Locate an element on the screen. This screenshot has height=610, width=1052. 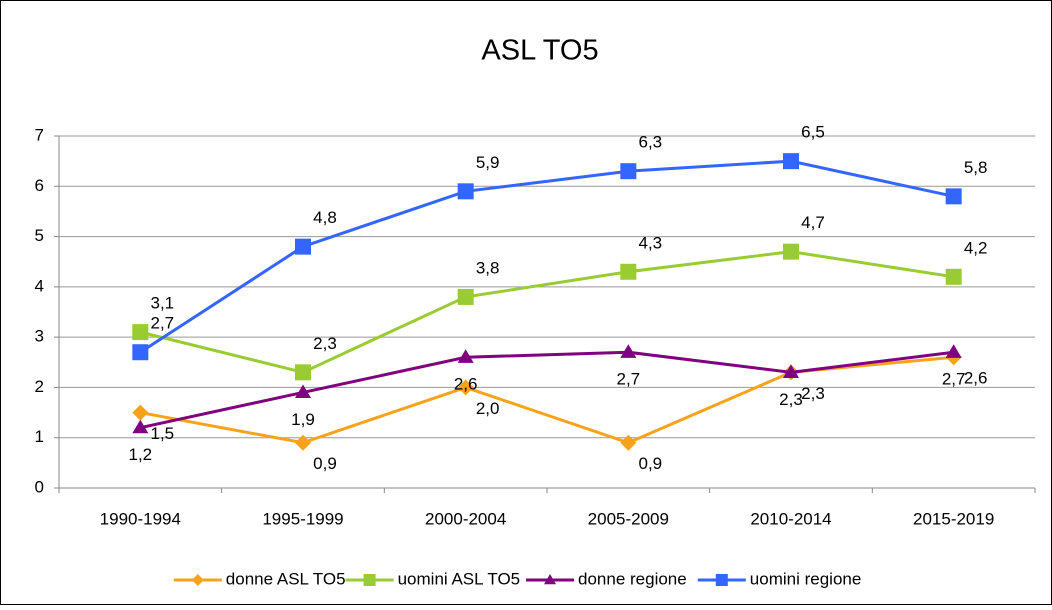
data-label: 4,7 is located at coordinates (813, 222).